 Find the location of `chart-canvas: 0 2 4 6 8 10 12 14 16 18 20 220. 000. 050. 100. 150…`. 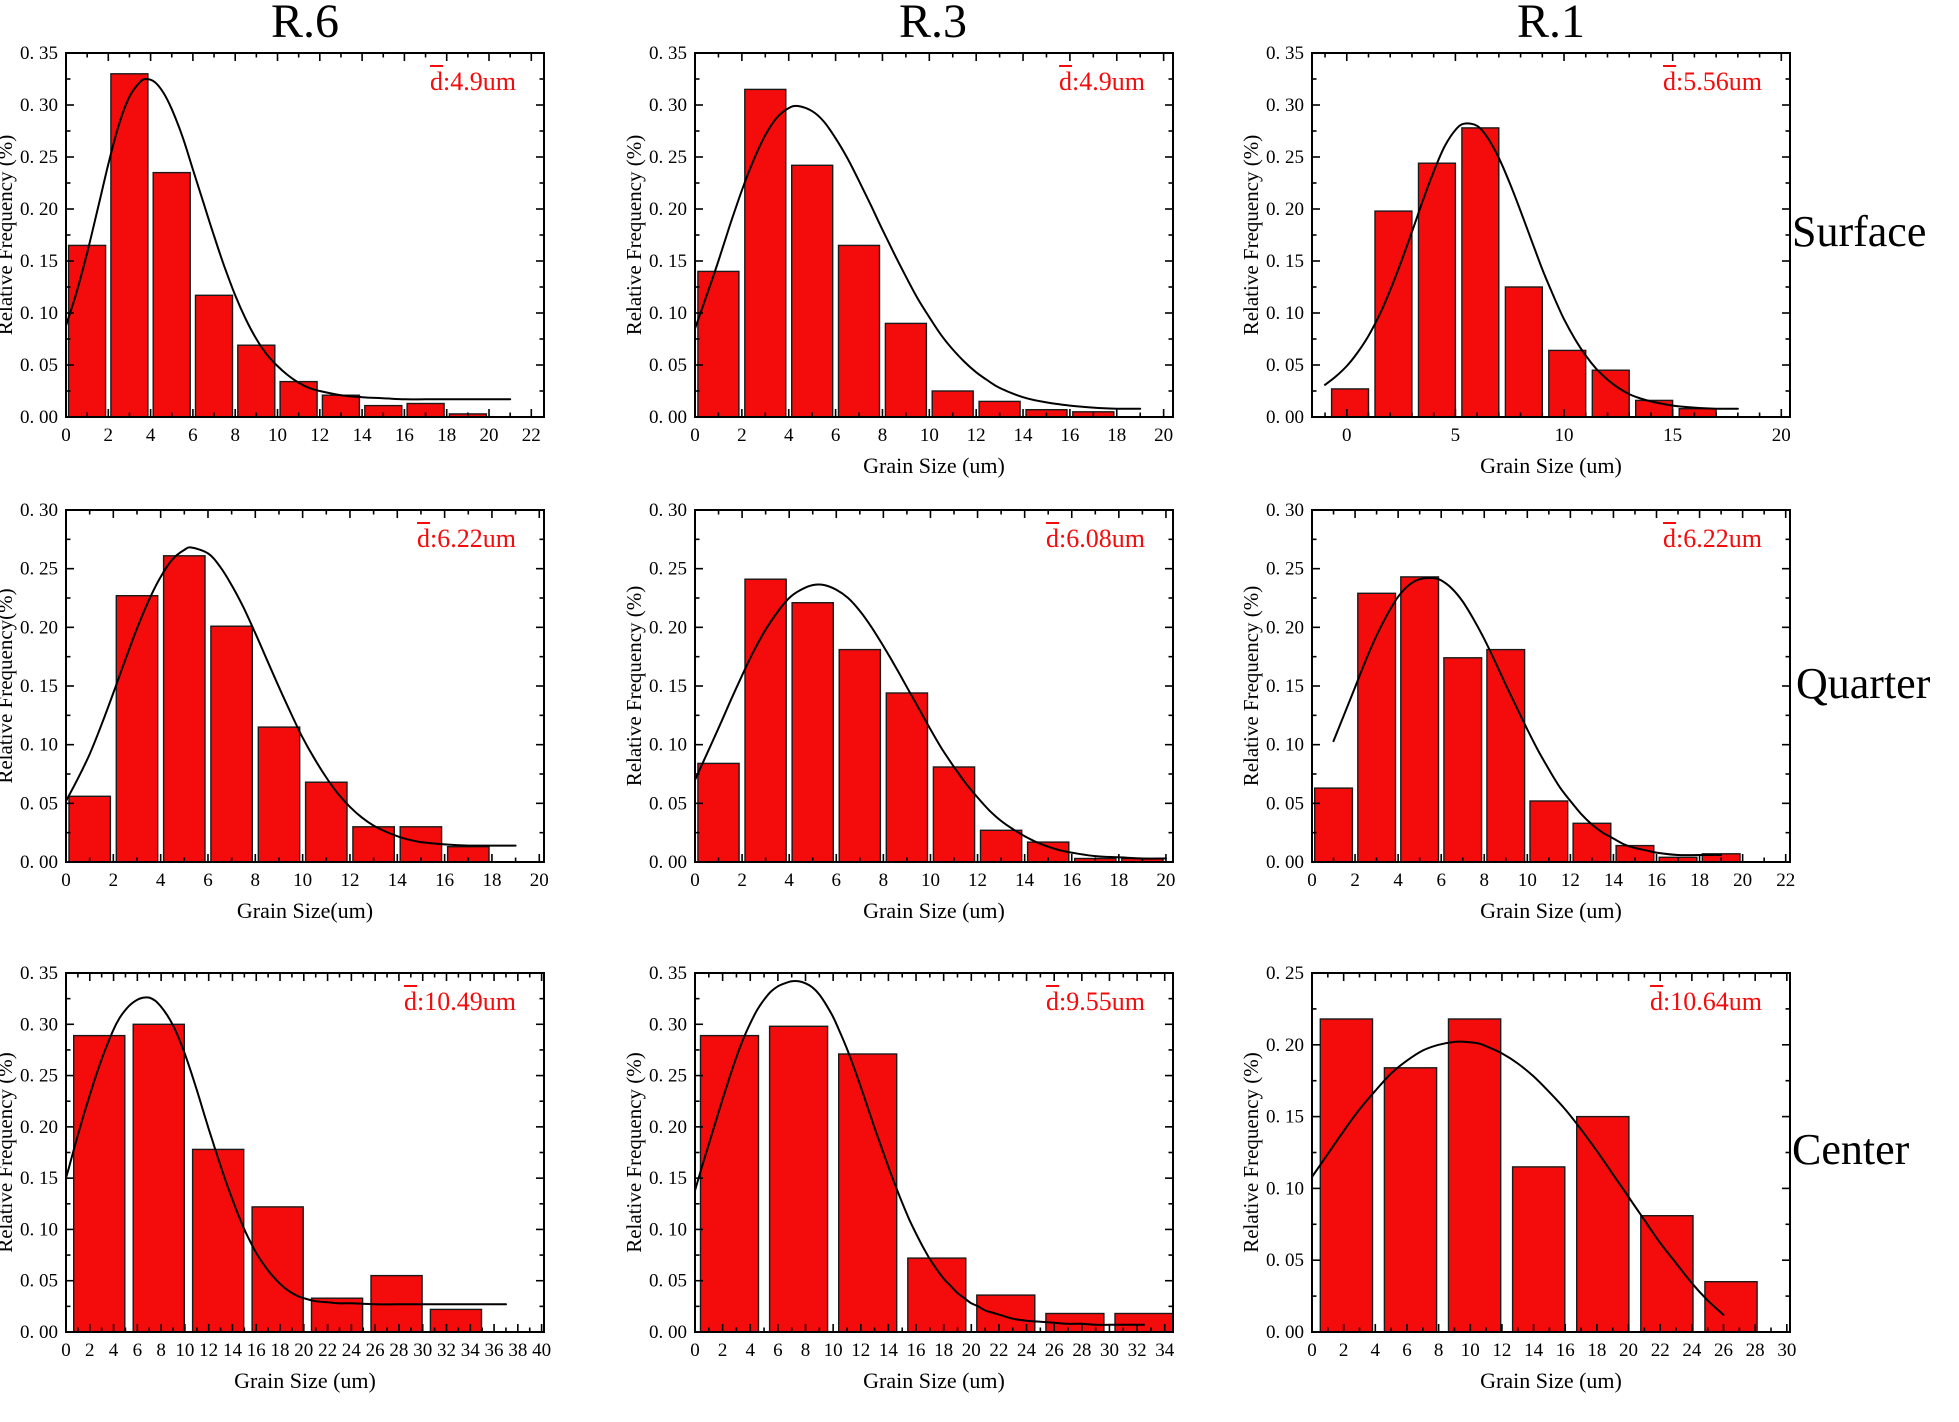

chart-canvas: 0 2 4 6 8 10 12 14 16 18 20 220. 000. 050. 100. 150… is located at coordinates (272, 244).